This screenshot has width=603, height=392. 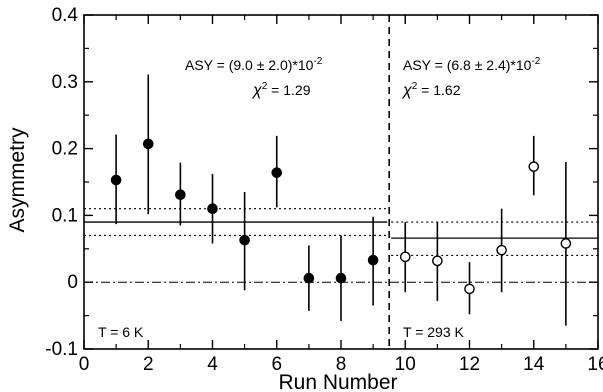 I want to click on y-tick-label: 0.4, so click(x=65, y=15).